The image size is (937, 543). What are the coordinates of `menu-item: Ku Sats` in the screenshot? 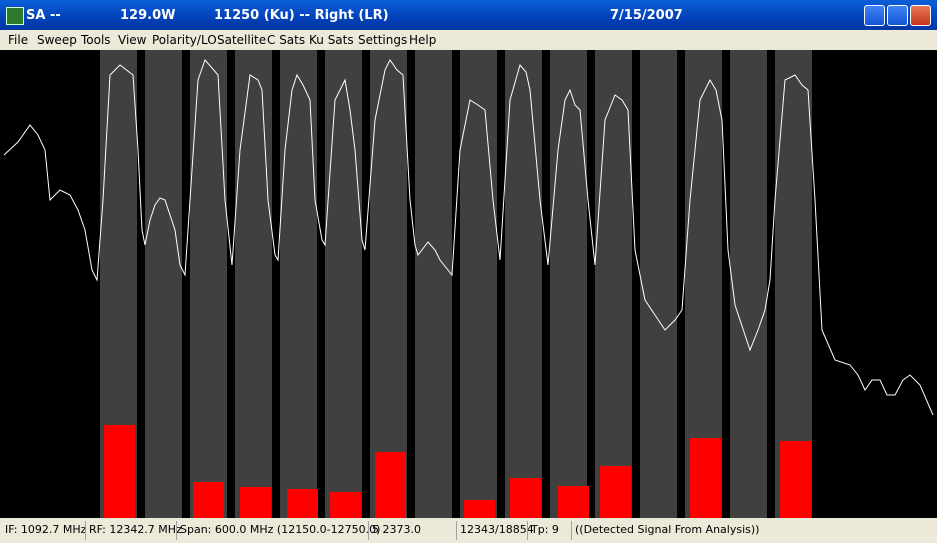 It's located at (331, 40).